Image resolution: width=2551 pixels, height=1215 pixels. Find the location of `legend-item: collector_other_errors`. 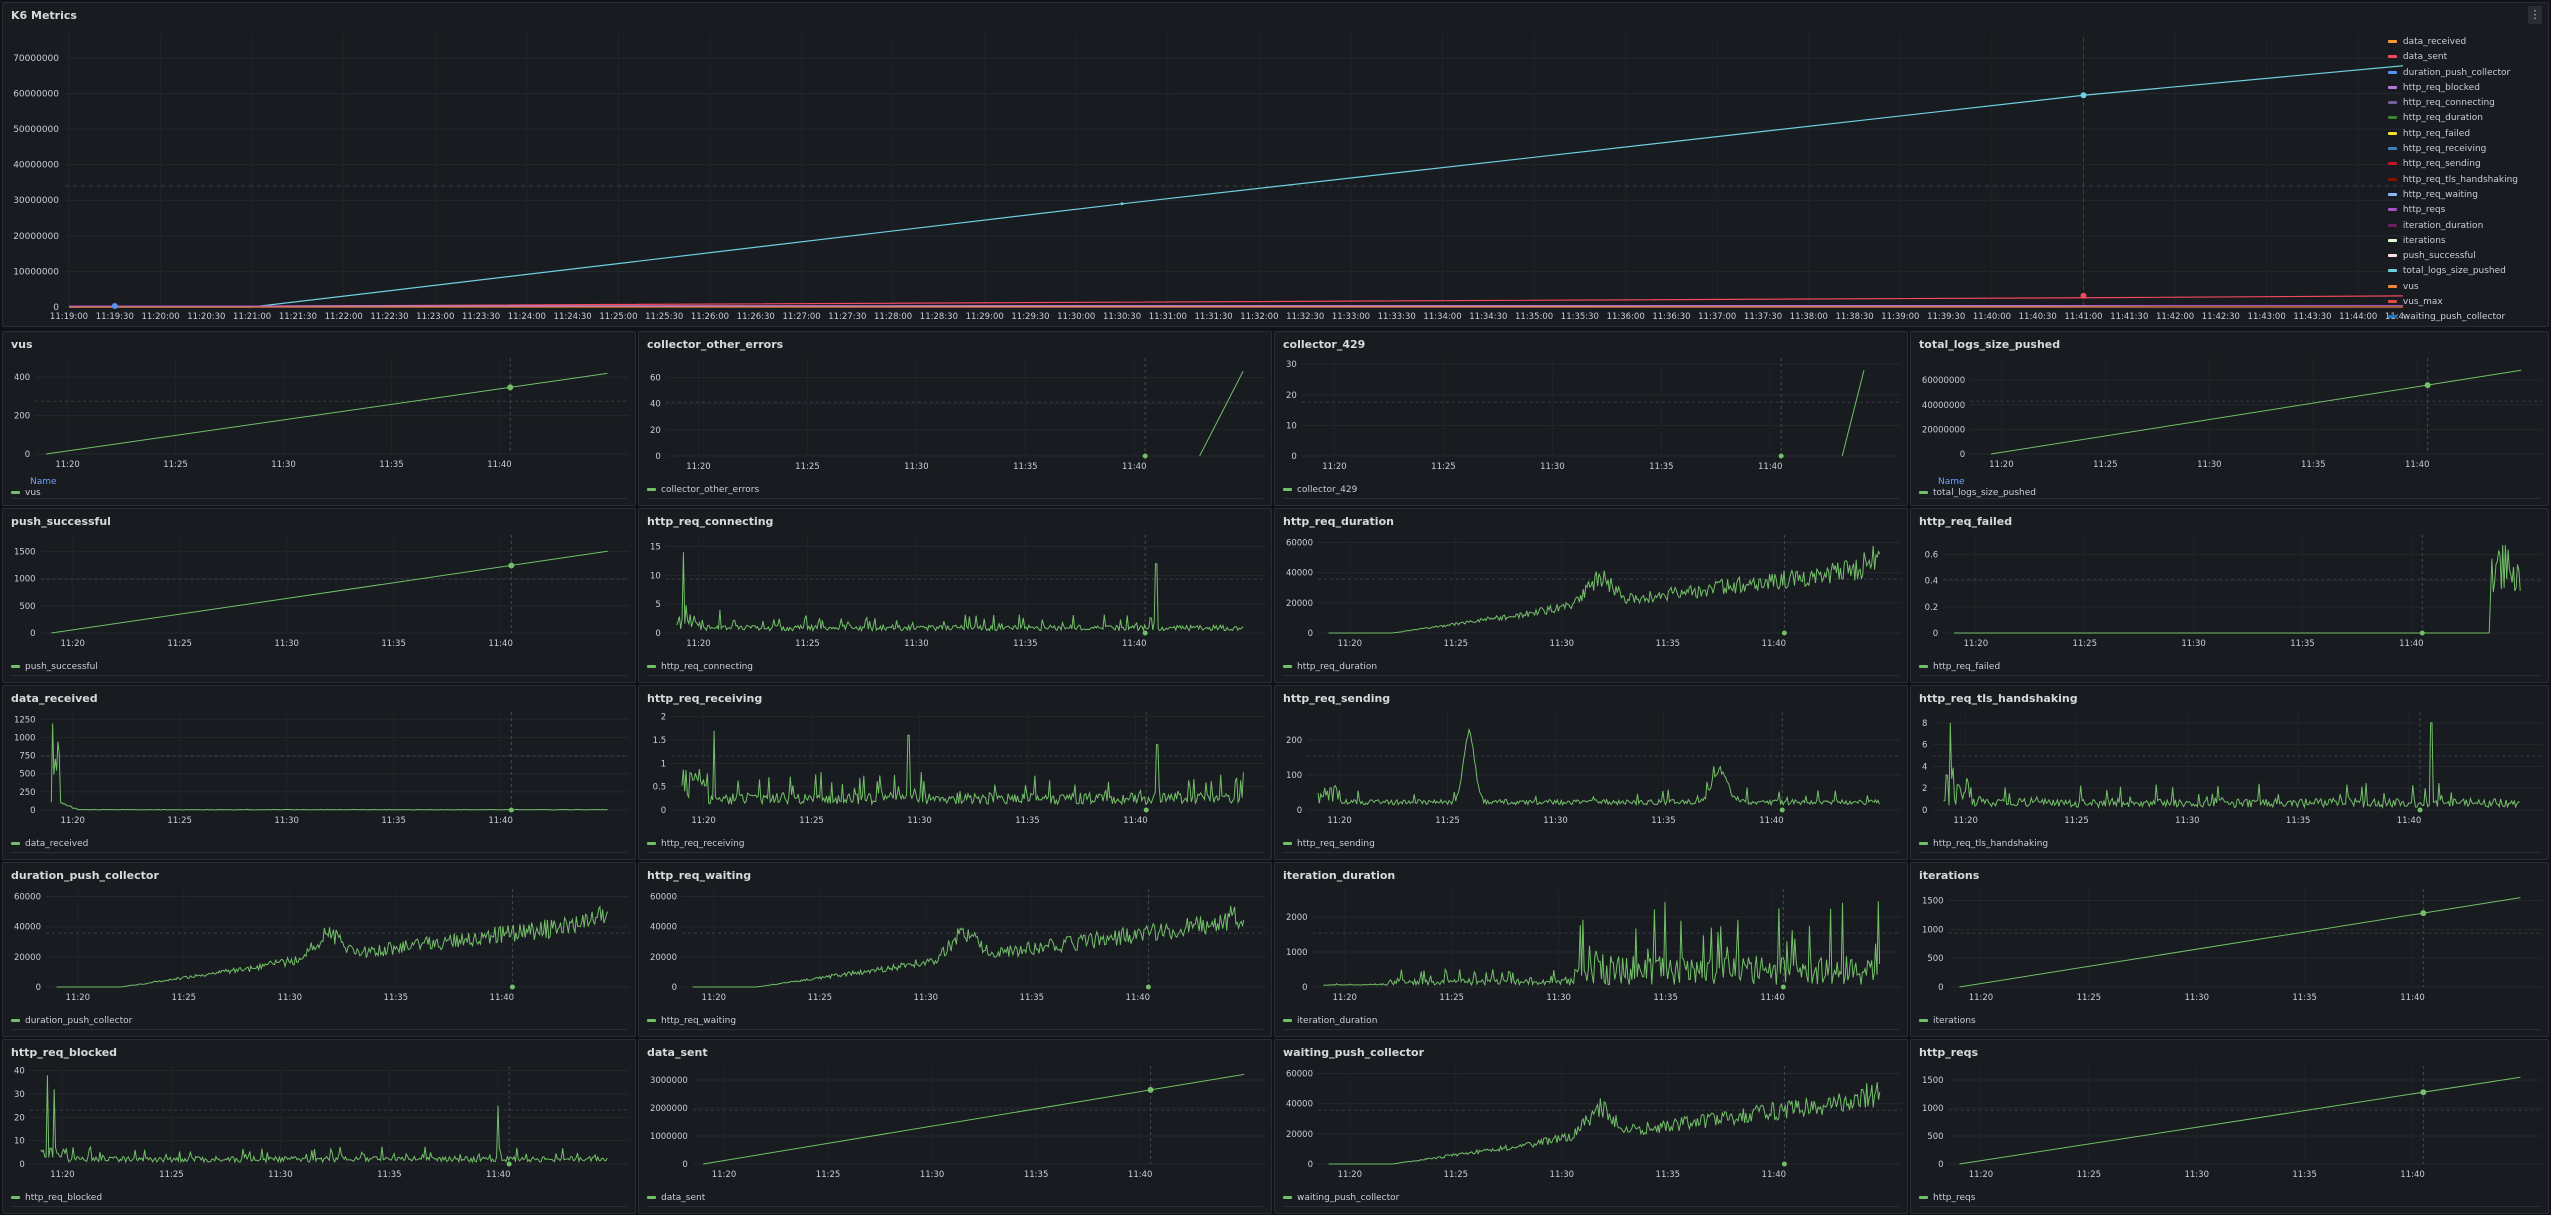

legend-item: collector_other_errors is located at coordinates (703, 490).